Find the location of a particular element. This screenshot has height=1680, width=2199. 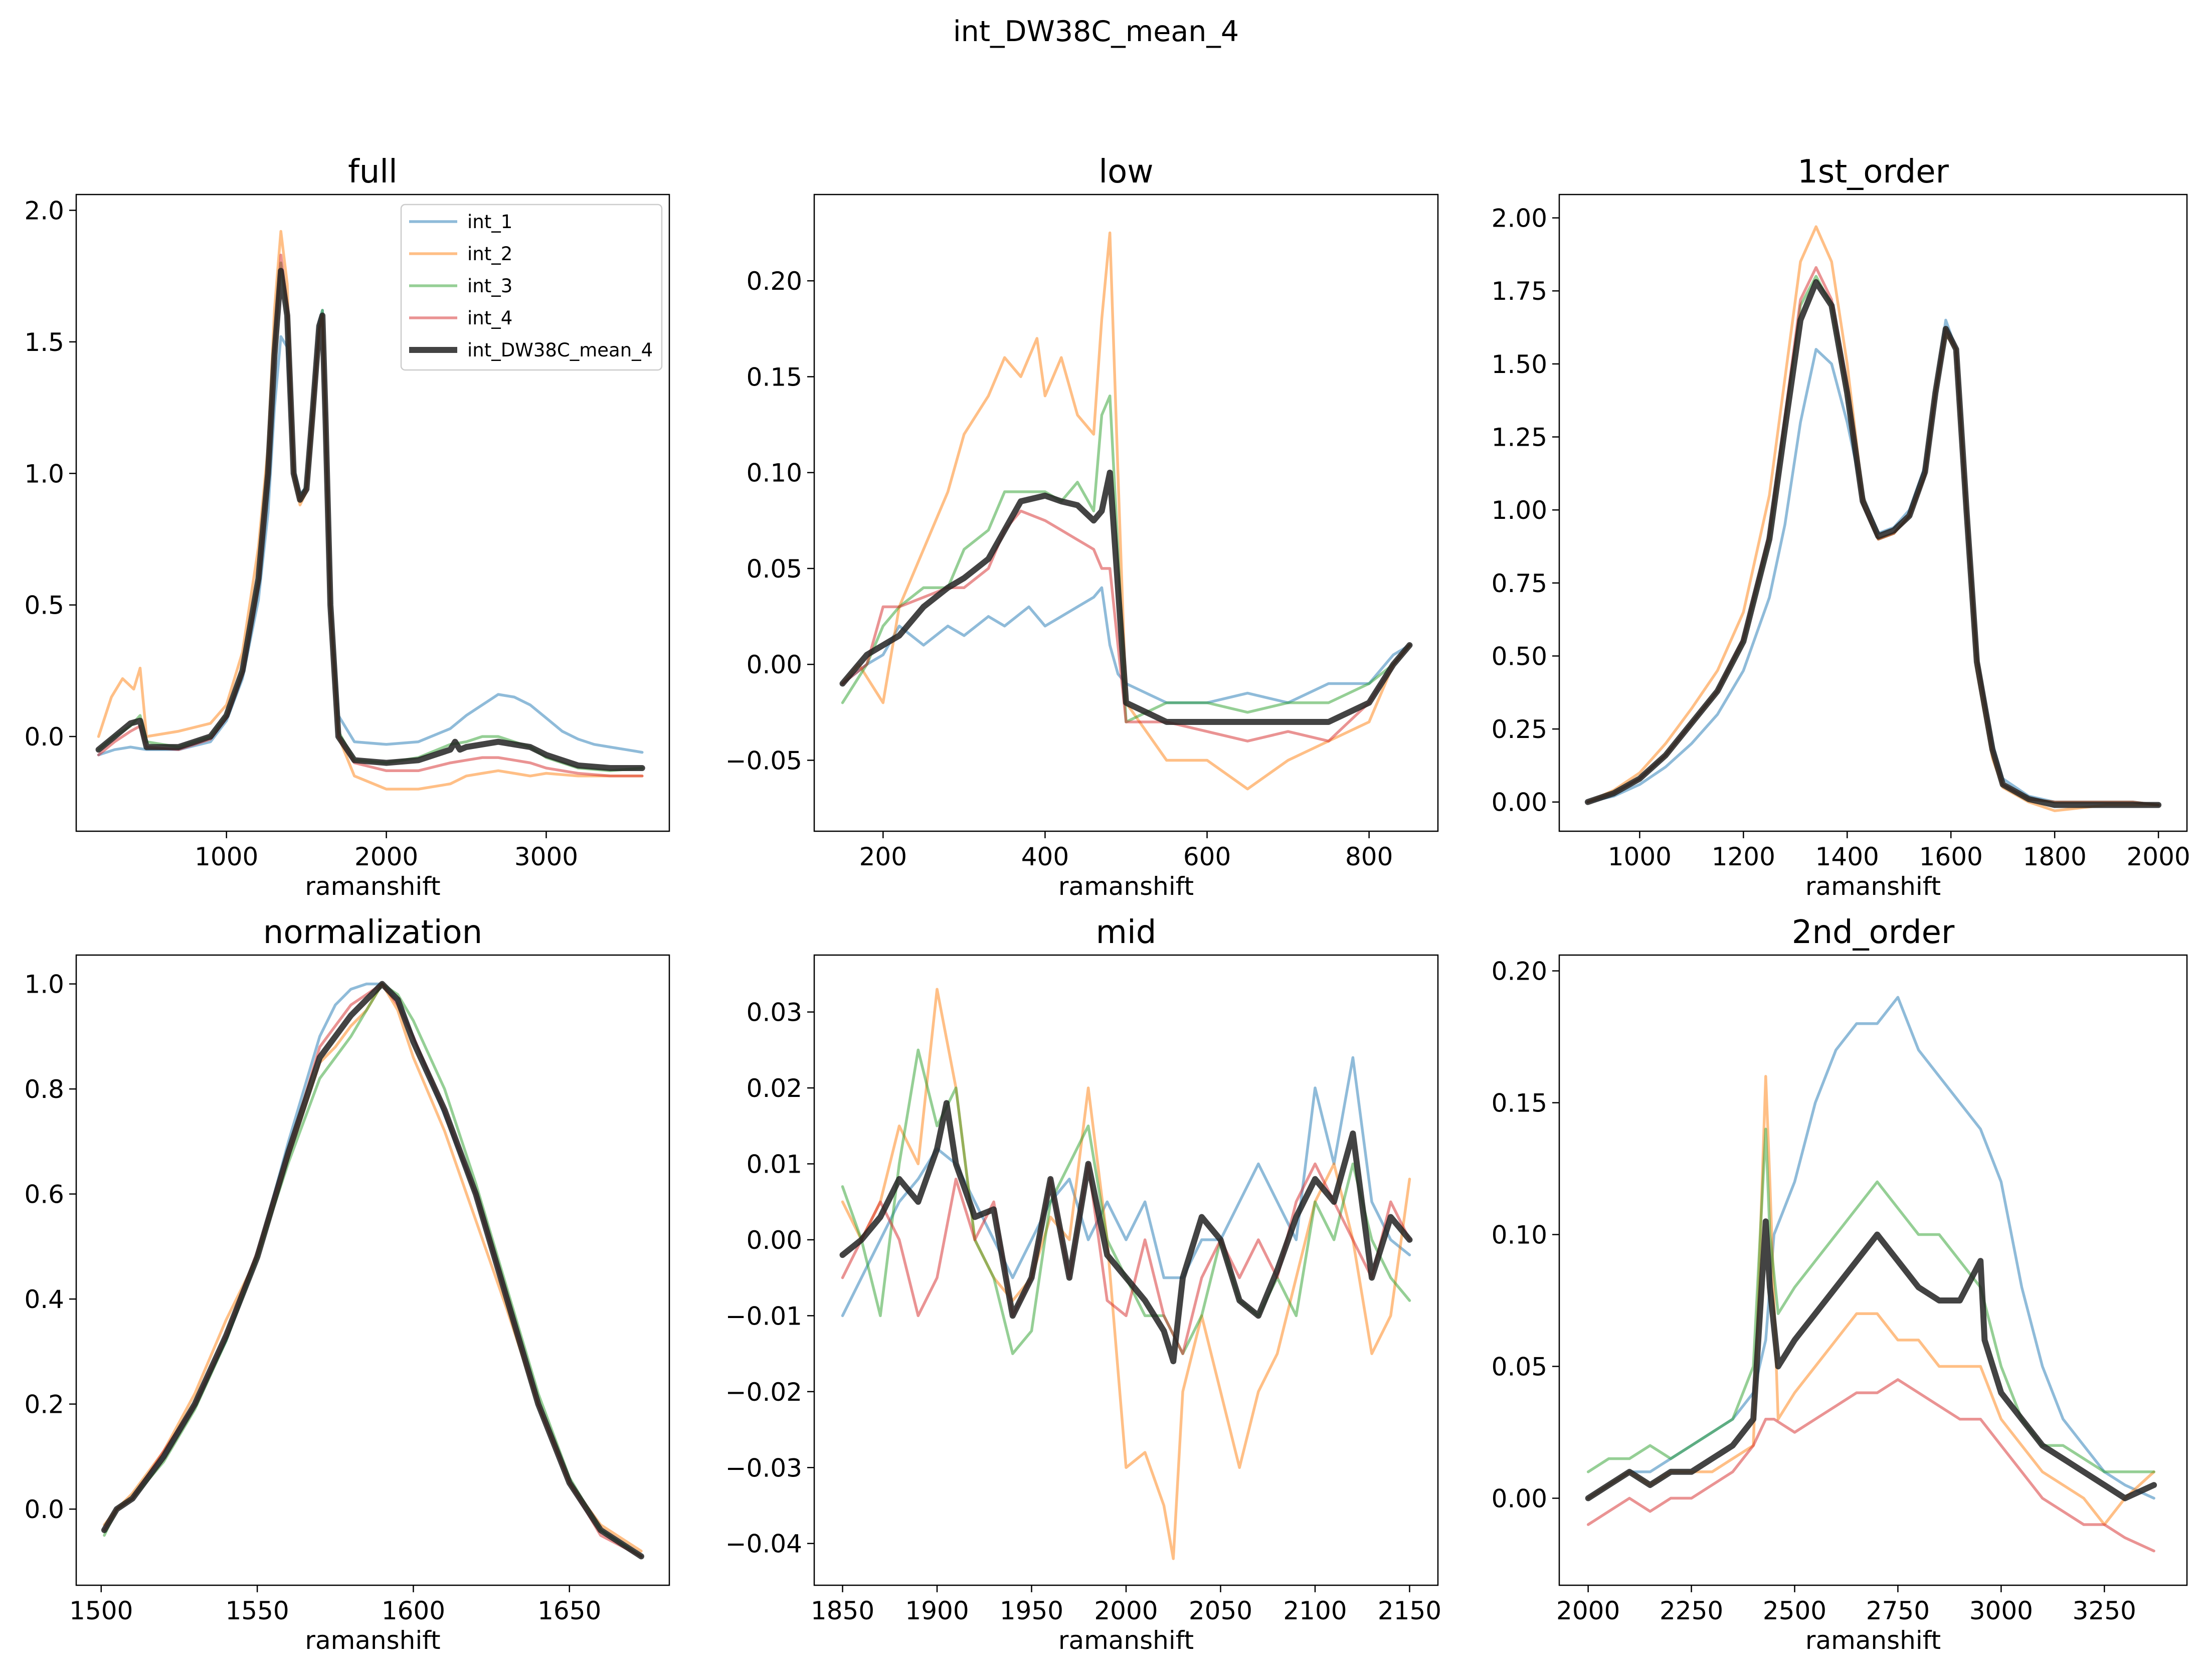

subplot-title: 1st_order is located at coordinates (1873, 172).